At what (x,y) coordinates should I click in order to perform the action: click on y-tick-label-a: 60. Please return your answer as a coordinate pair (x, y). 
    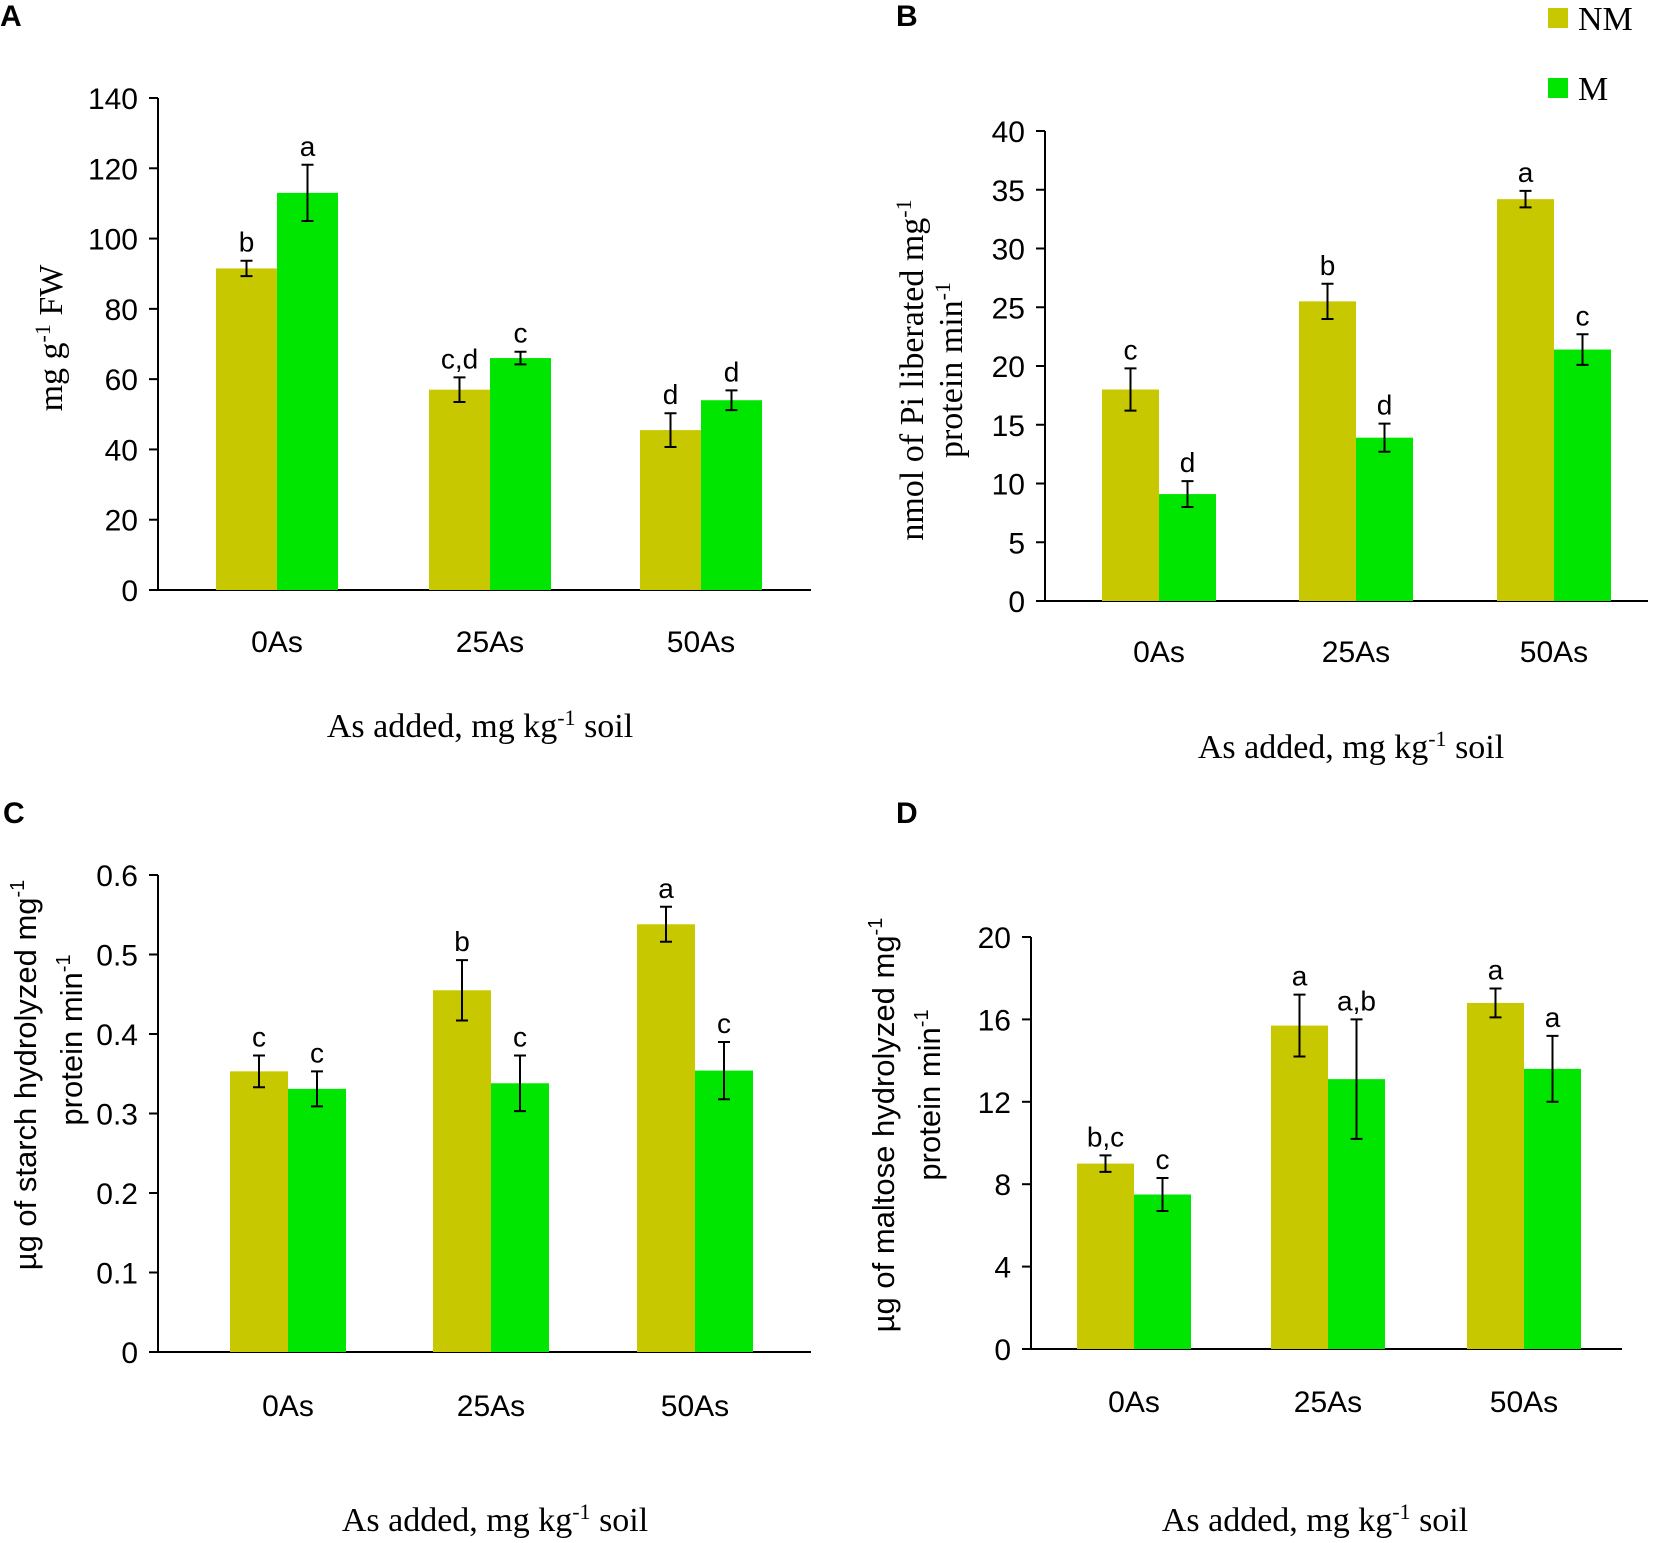
    Looking at the image, I should click on (121, 380).